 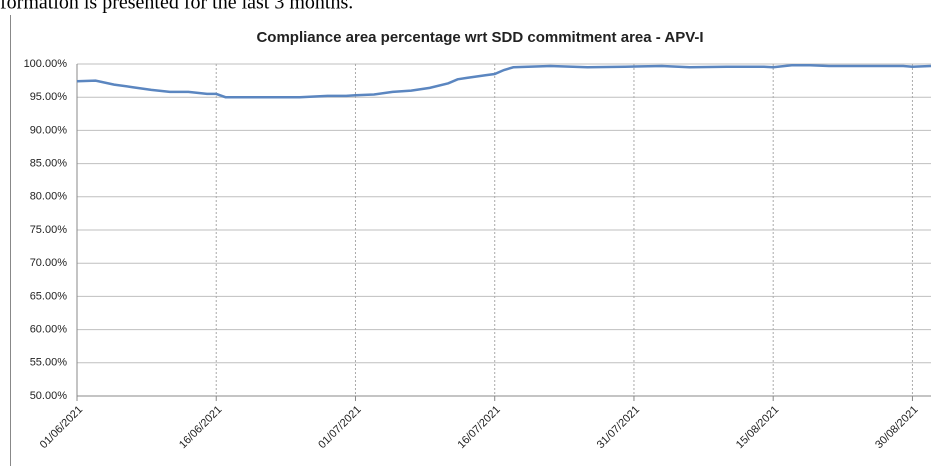 I want to click on y-tick-label: 60.00%, so click(x=49, y=330).